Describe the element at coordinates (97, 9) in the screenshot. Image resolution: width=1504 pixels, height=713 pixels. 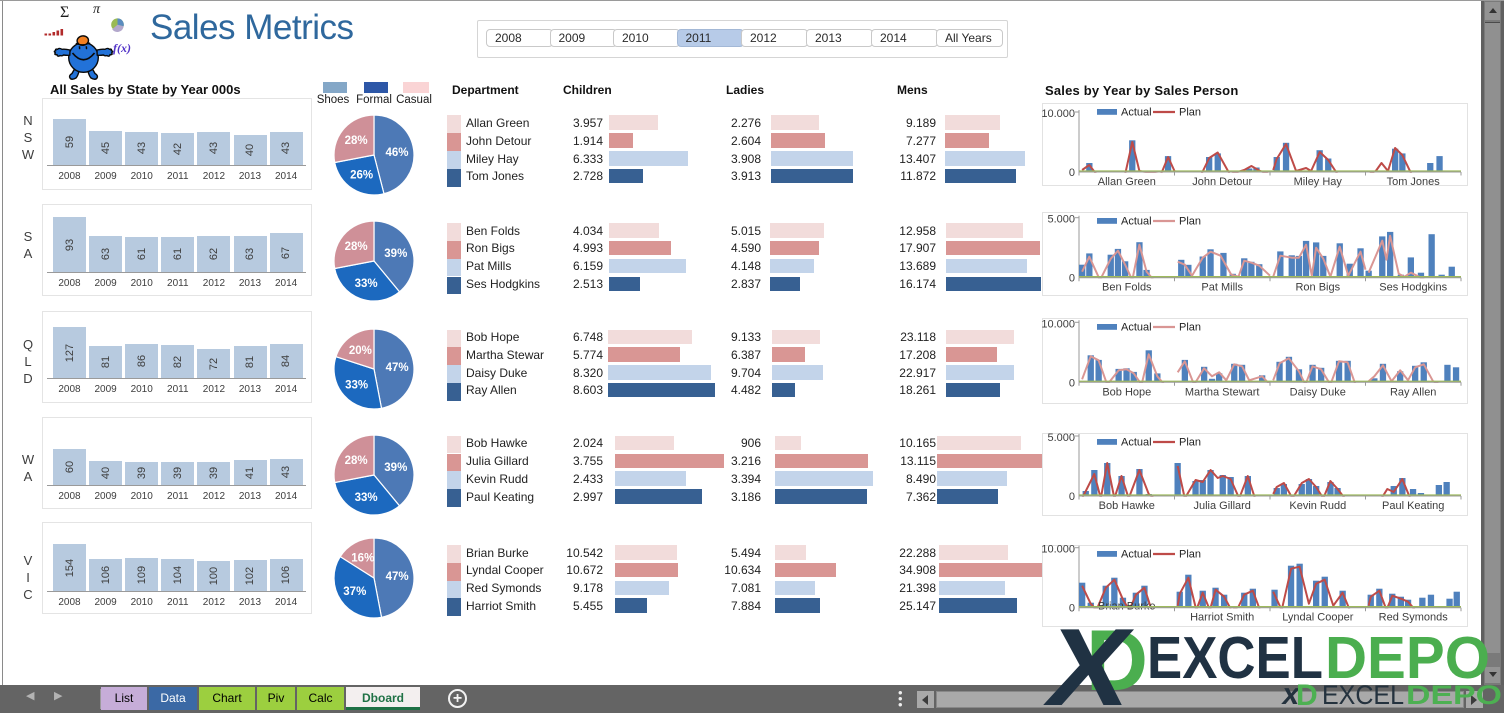
I see `svg-text: π` at that location.